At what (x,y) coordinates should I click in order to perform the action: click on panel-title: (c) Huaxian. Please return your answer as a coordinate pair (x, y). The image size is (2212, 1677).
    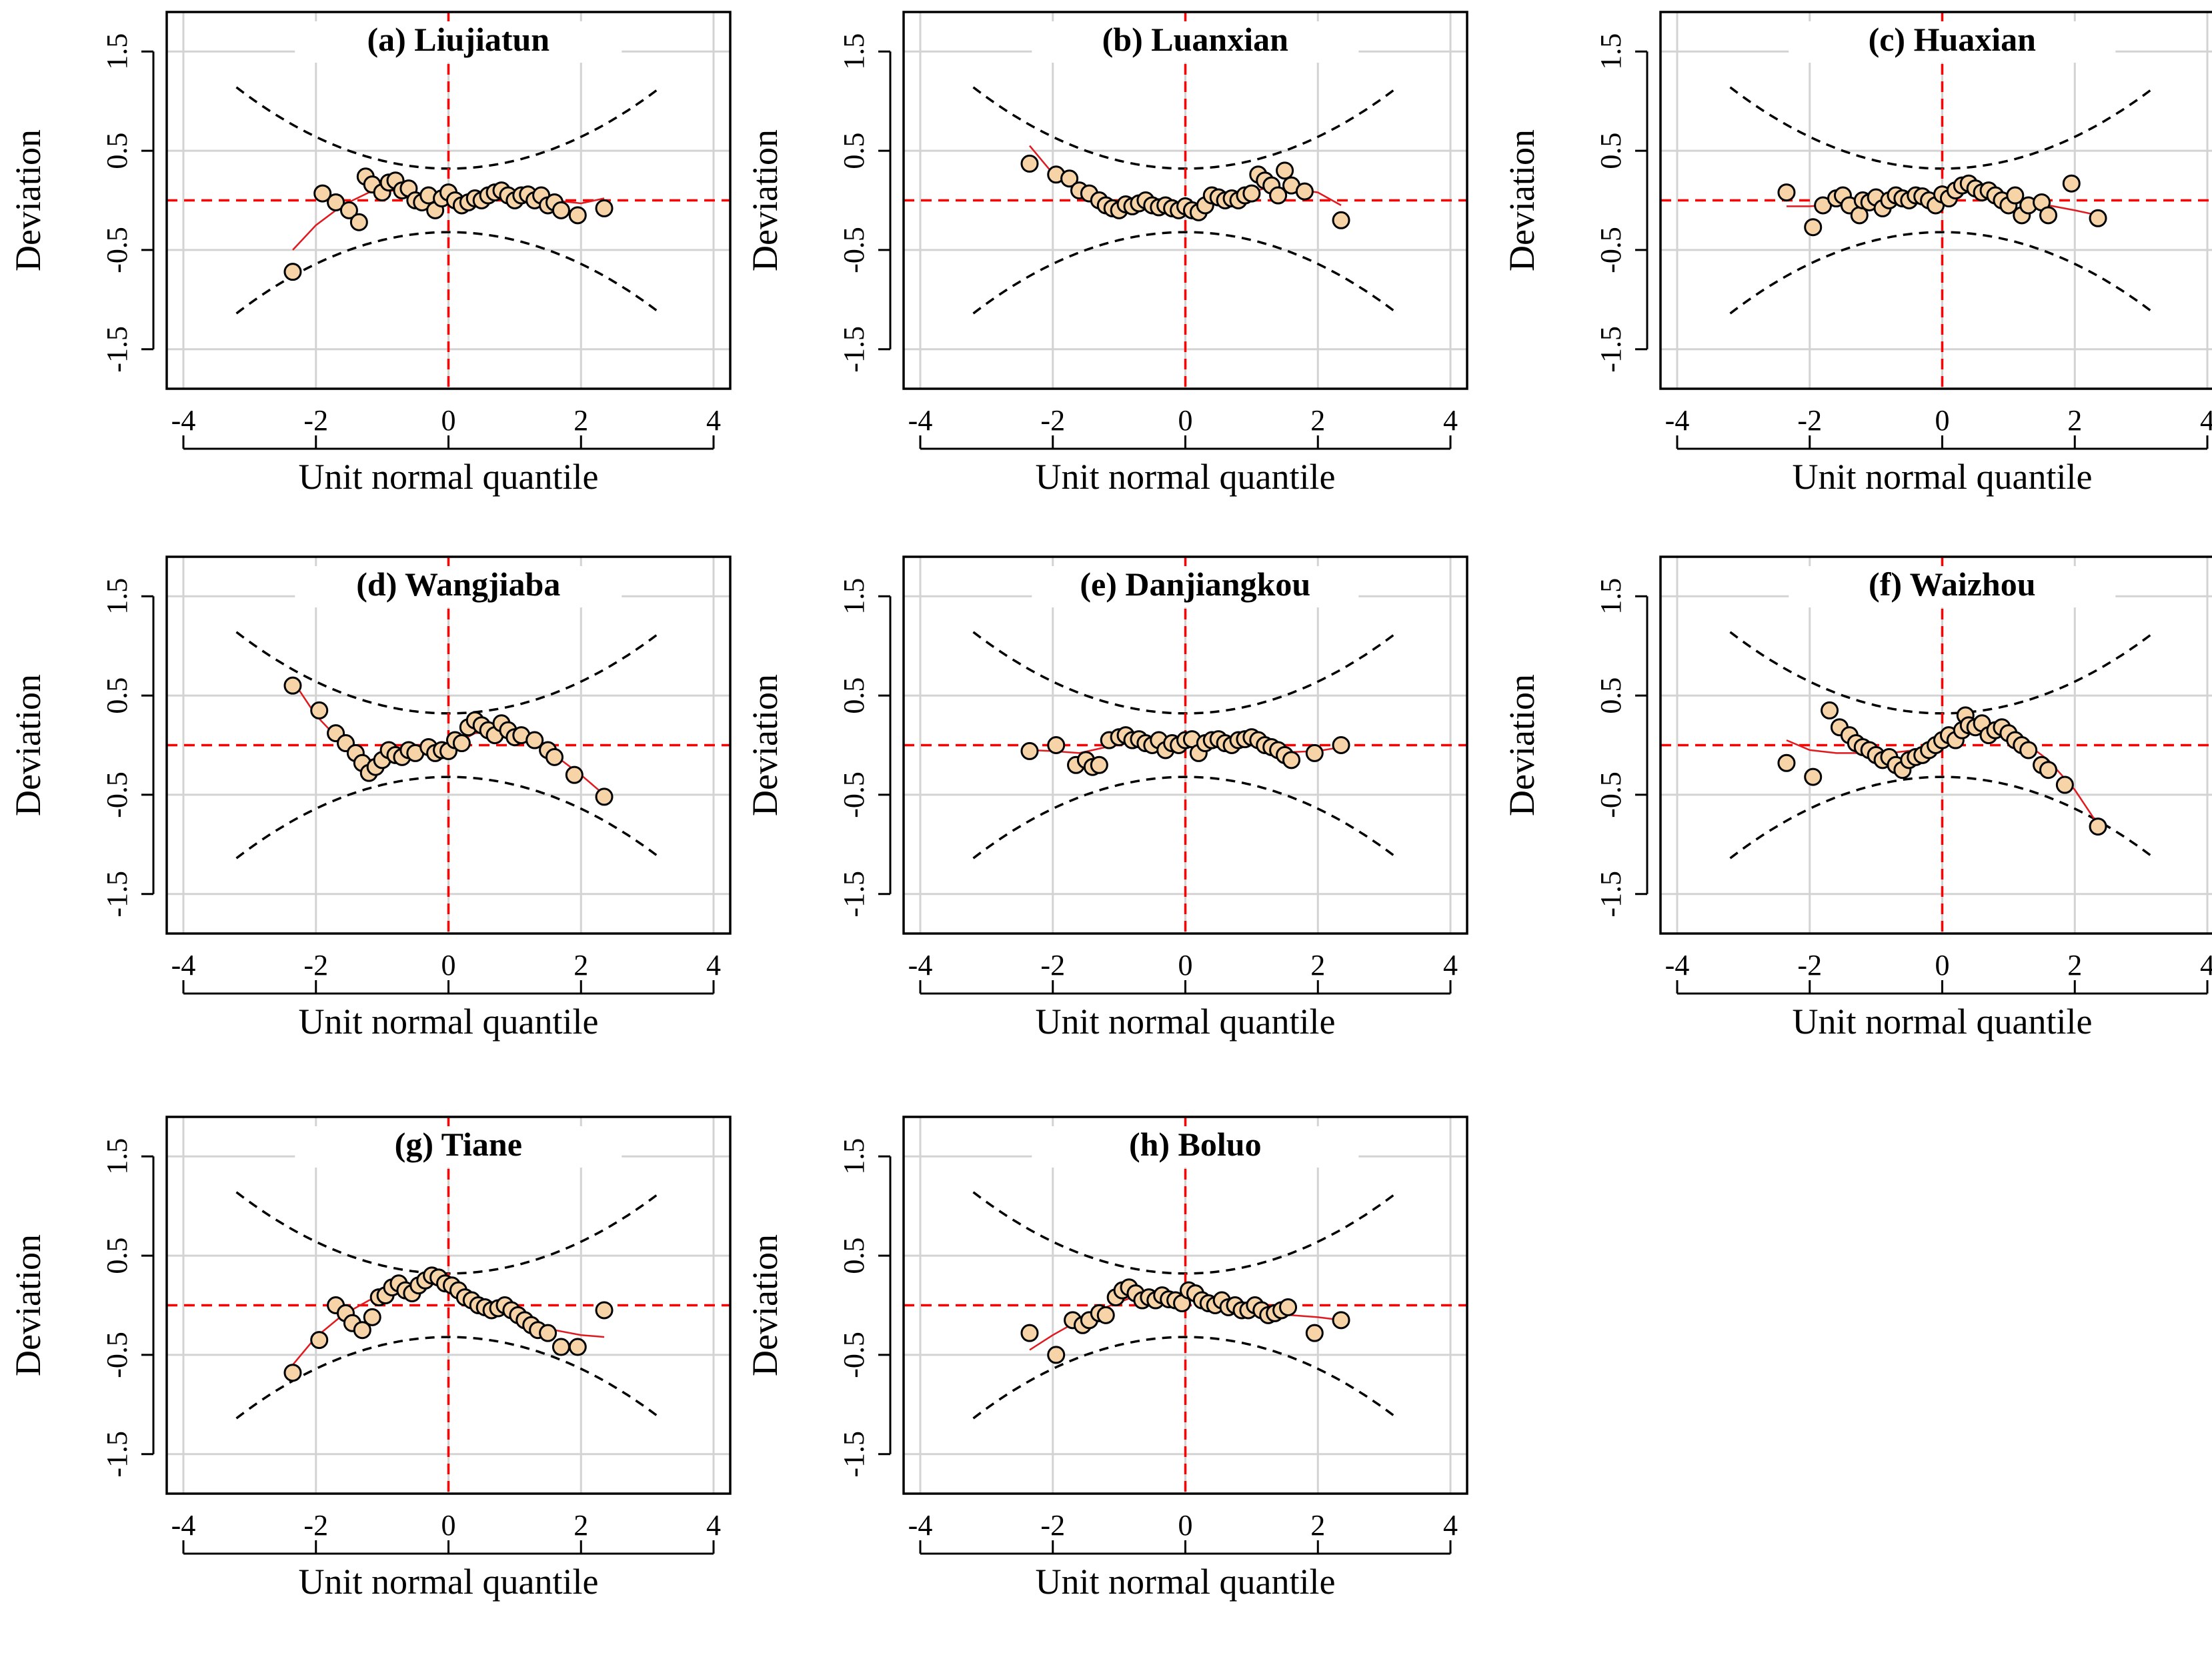
    Looking at the image, I should click on (1953, 39).